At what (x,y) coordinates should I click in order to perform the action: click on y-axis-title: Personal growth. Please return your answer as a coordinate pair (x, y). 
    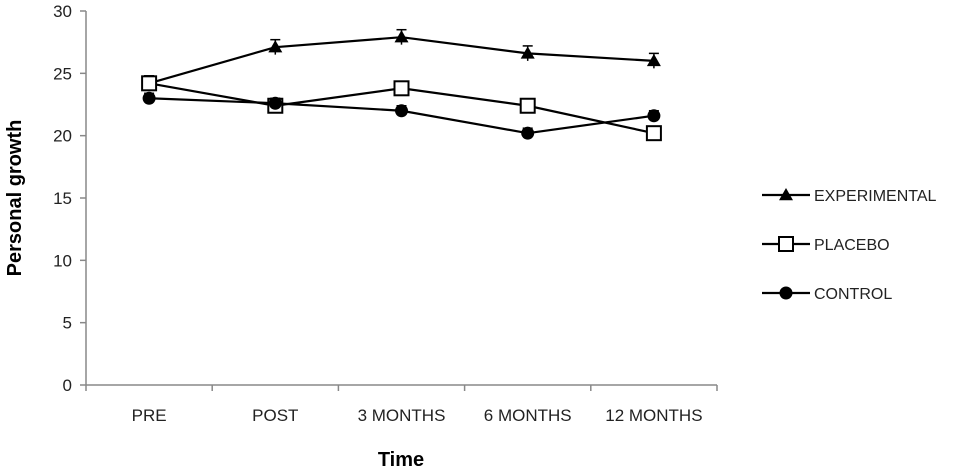
    Looking at the image, I should click on (15, 198).